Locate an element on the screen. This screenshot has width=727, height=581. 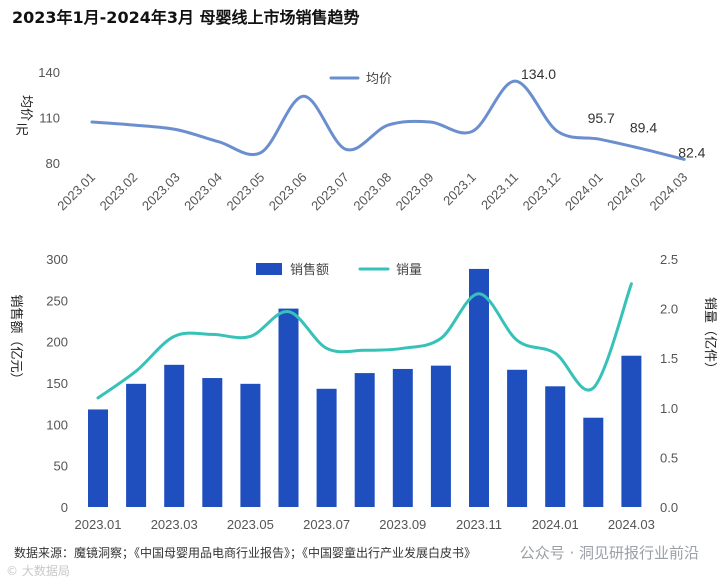
top-x-tick-3: 2023.04 is located at coordinates (203, 192).